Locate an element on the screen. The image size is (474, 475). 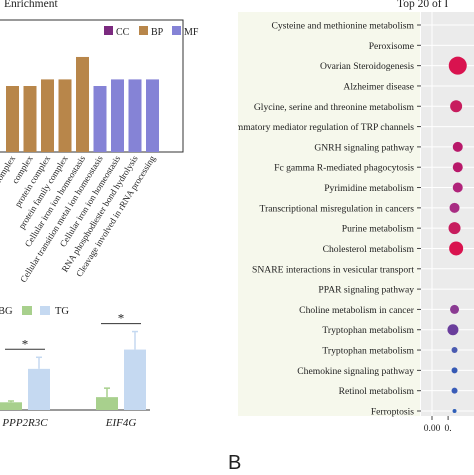
kegg-pathway-label: Choline metabolism in cancer is located at coordinates (357, 310).